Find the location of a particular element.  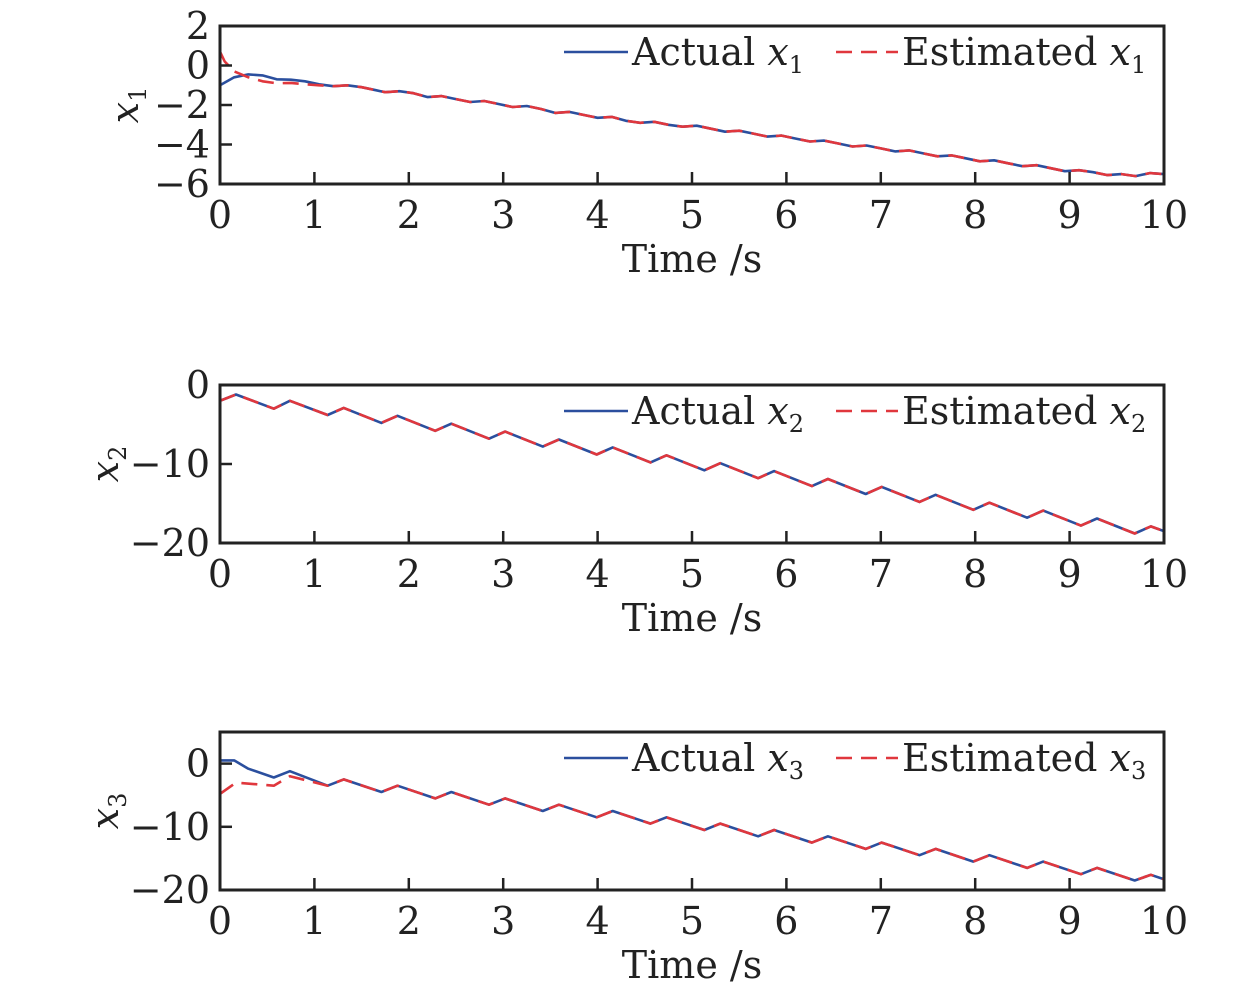

y-tick-label: −6 is located at coordinates (182, 184).